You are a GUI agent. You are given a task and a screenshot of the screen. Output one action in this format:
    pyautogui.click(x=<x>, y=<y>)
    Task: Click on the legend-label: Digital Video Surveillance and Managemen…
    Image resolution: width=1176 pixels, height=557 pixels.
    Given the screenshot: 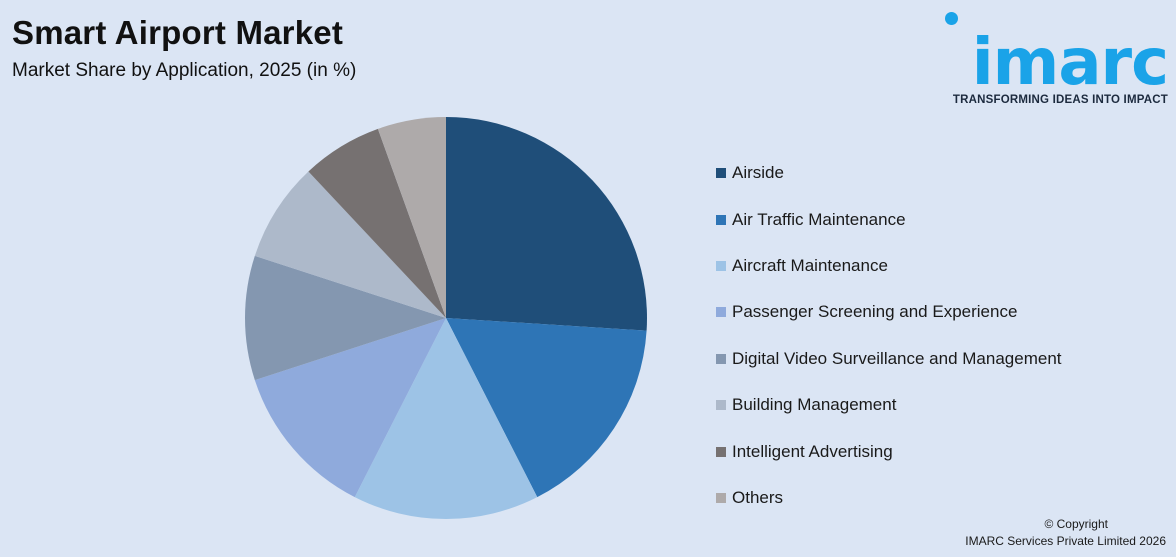 What is the action you would take?
    pyautogui.click(x=897, y=358)
    